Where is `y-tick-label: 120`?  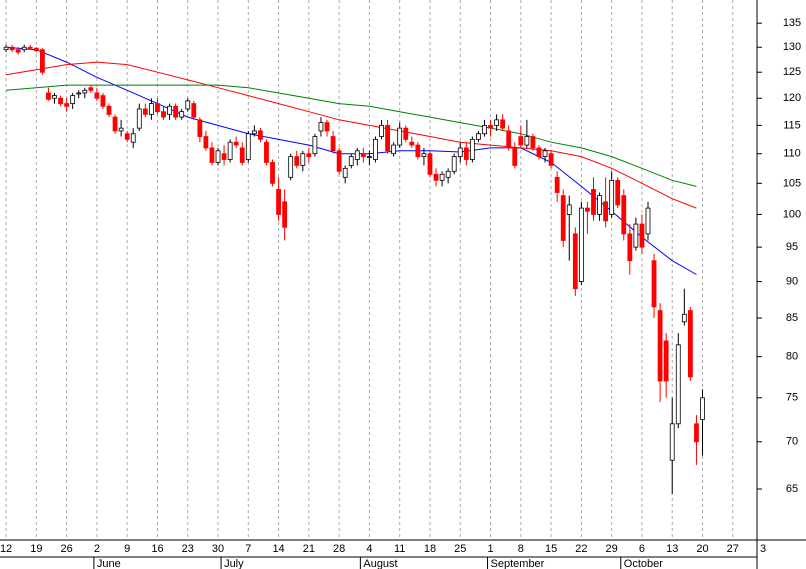
y-tick-label: 120 is located at coordinates (792, 98).